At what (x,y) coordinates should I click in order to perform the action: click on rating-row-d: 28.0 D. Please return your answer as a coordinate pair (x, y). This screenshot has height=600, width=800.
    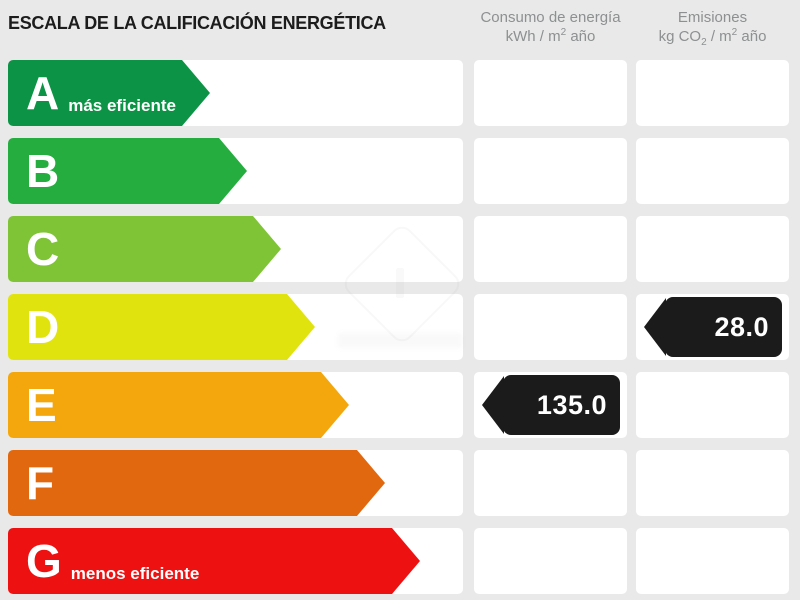
    Looking at the image, I should click on (400, 327).